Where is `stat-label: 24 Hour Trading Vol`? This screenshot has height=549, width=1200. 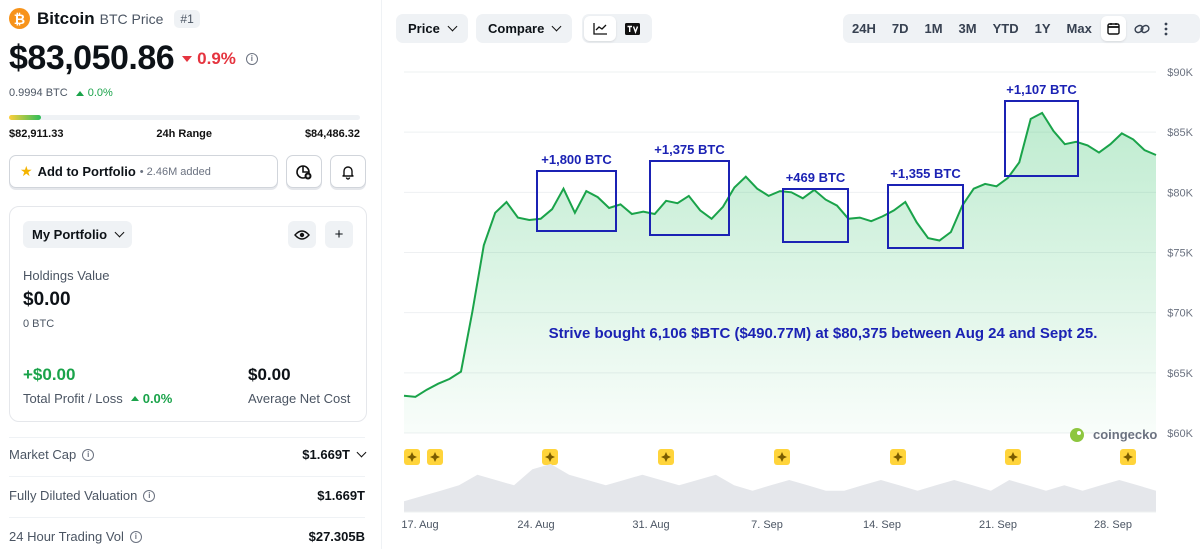 stat-label: 24 Hour Trading Vol is located at coordinates (66, 536).